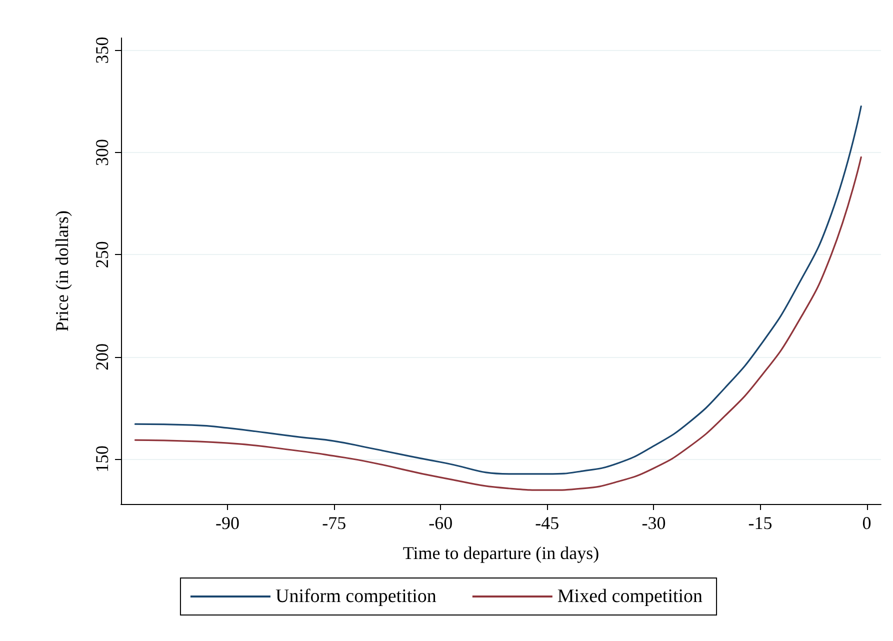  I want to click on x-tick-label: 0, so click(867, 523).